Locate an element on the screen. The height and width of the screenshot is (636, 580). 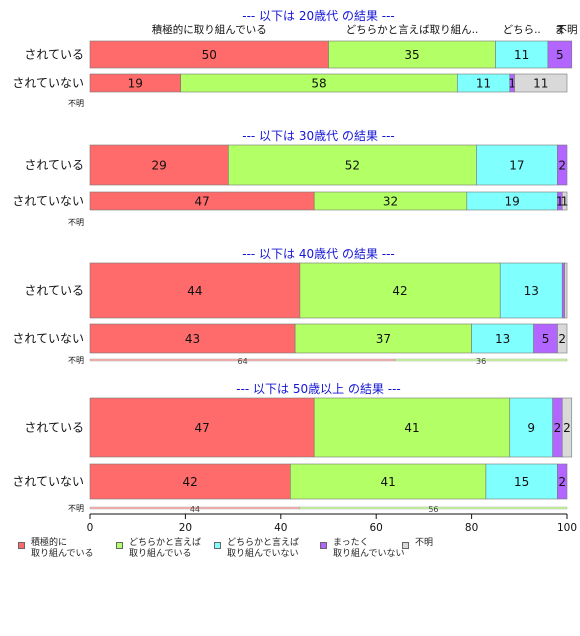
bar-value-label: 32 is located at coordinates (390, 202).